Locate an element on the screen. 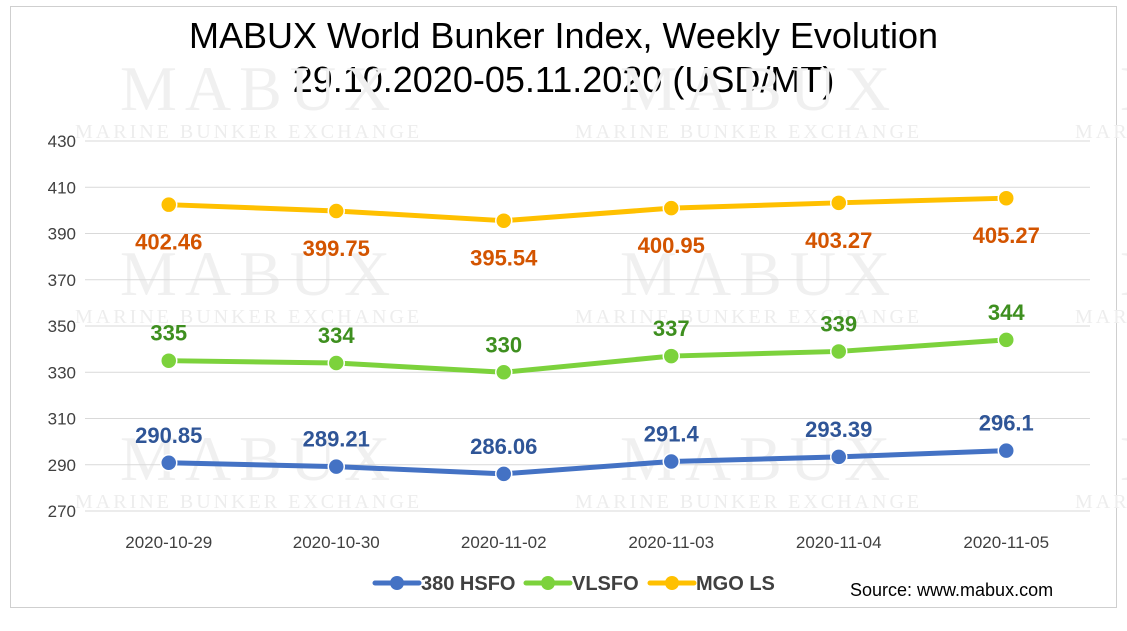  y-tick-label: 350 is located at coordinates (62, 326).